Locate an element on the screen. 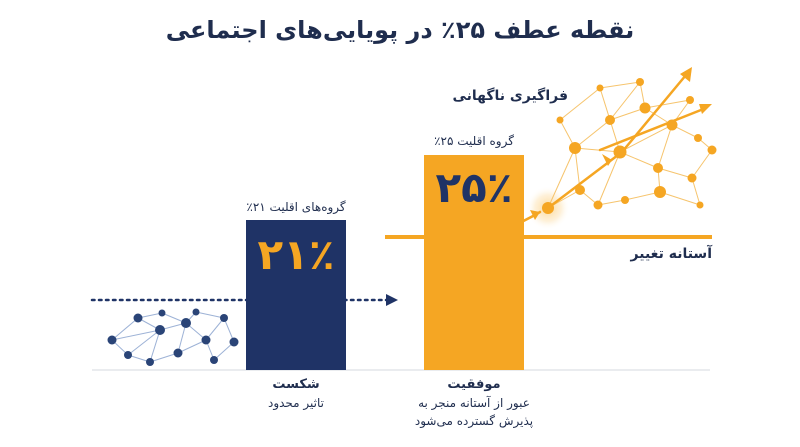  arrow-path-b is located at coordinates (654, 113).